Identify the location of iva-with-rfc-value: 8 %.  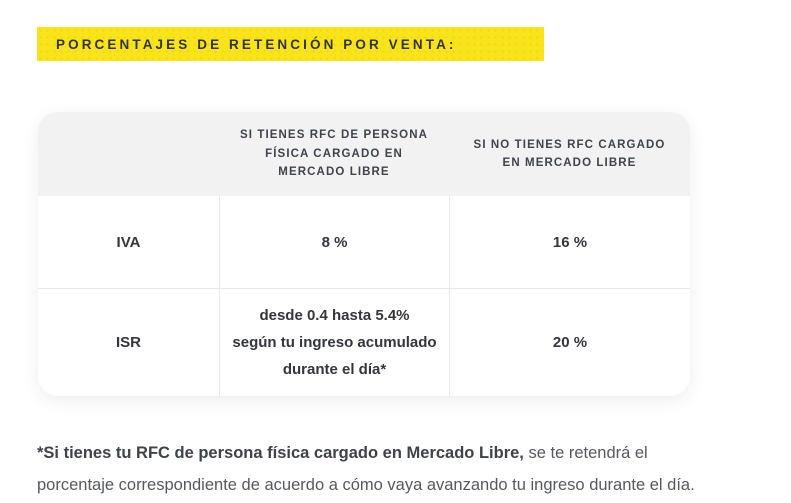
(334, 242).